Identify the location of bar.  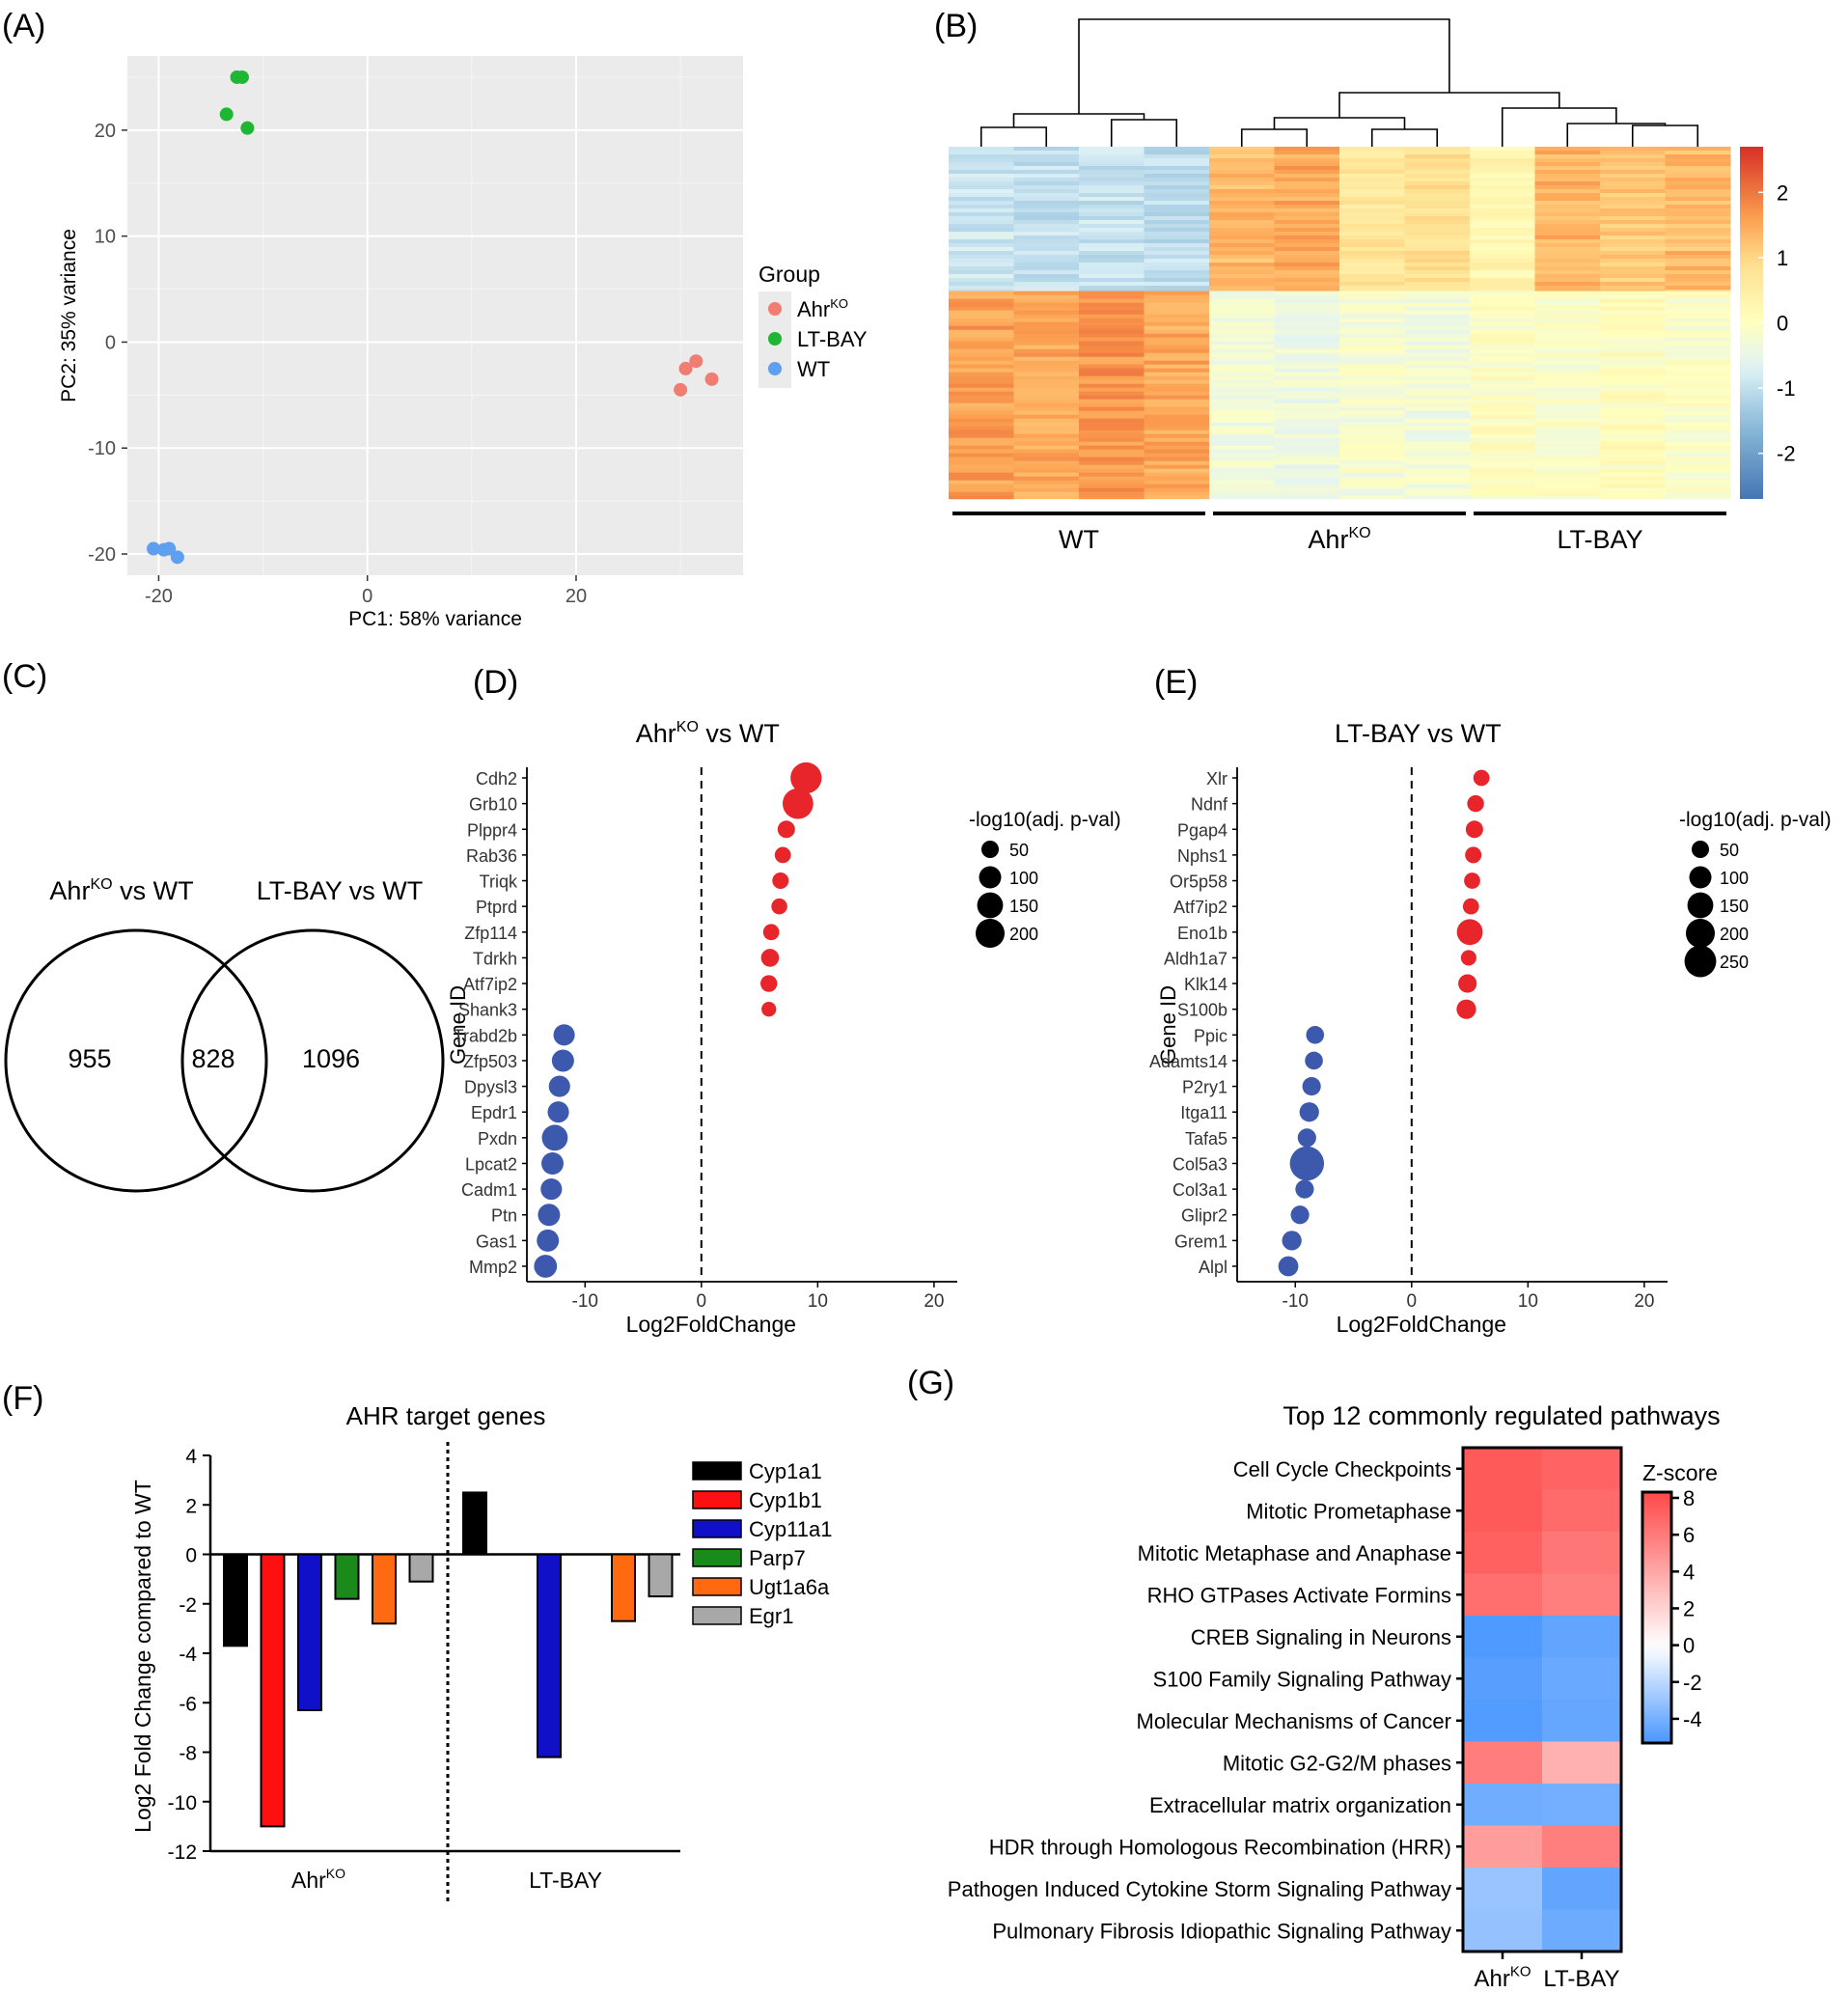
(273, 1690).